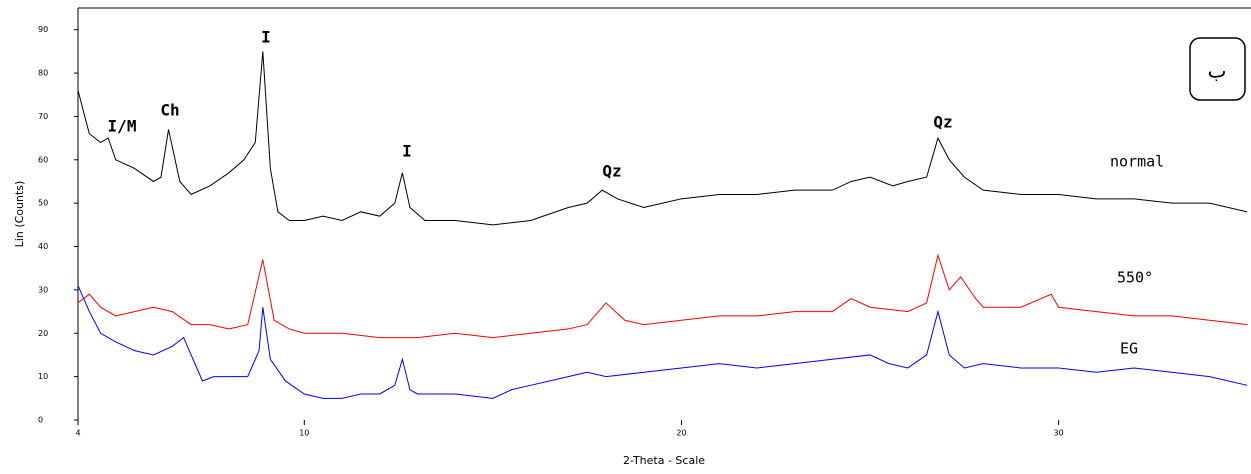 The height and width of the screenshot is (474, 1251). I want to click on series-label: EG, so click(1129, 349).